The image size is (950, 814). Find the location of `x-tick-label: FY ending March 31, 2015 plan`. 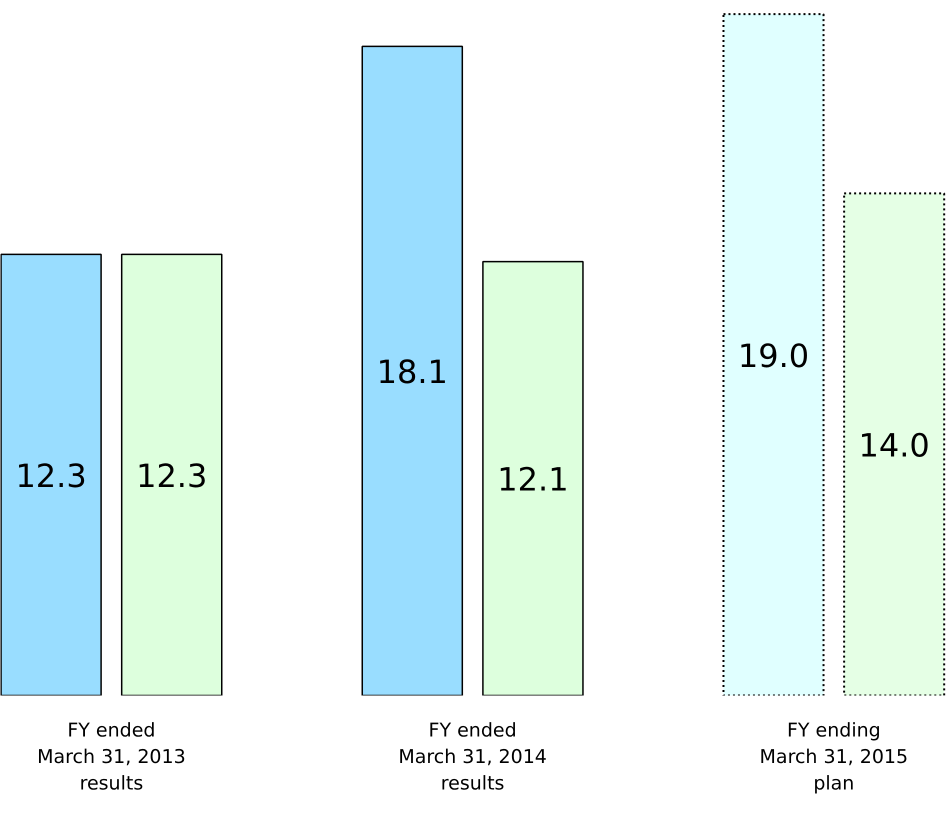

x-tick-label: FY ending March 31, 2015 plan is located at coordinates (834, 757).